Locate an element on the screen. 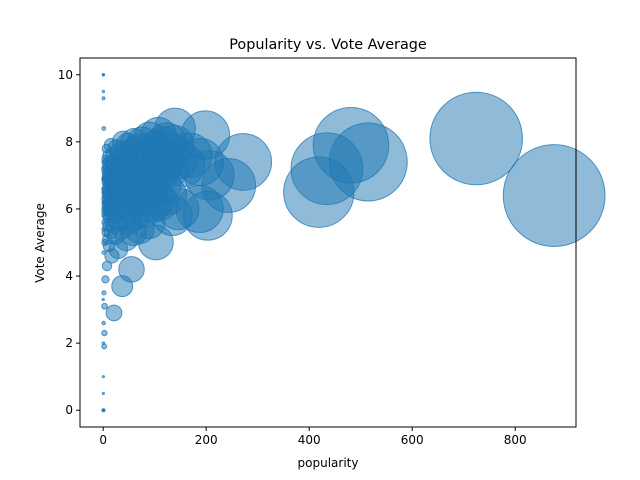  y-tick-label: 10 is located at coordinates (65, 75).